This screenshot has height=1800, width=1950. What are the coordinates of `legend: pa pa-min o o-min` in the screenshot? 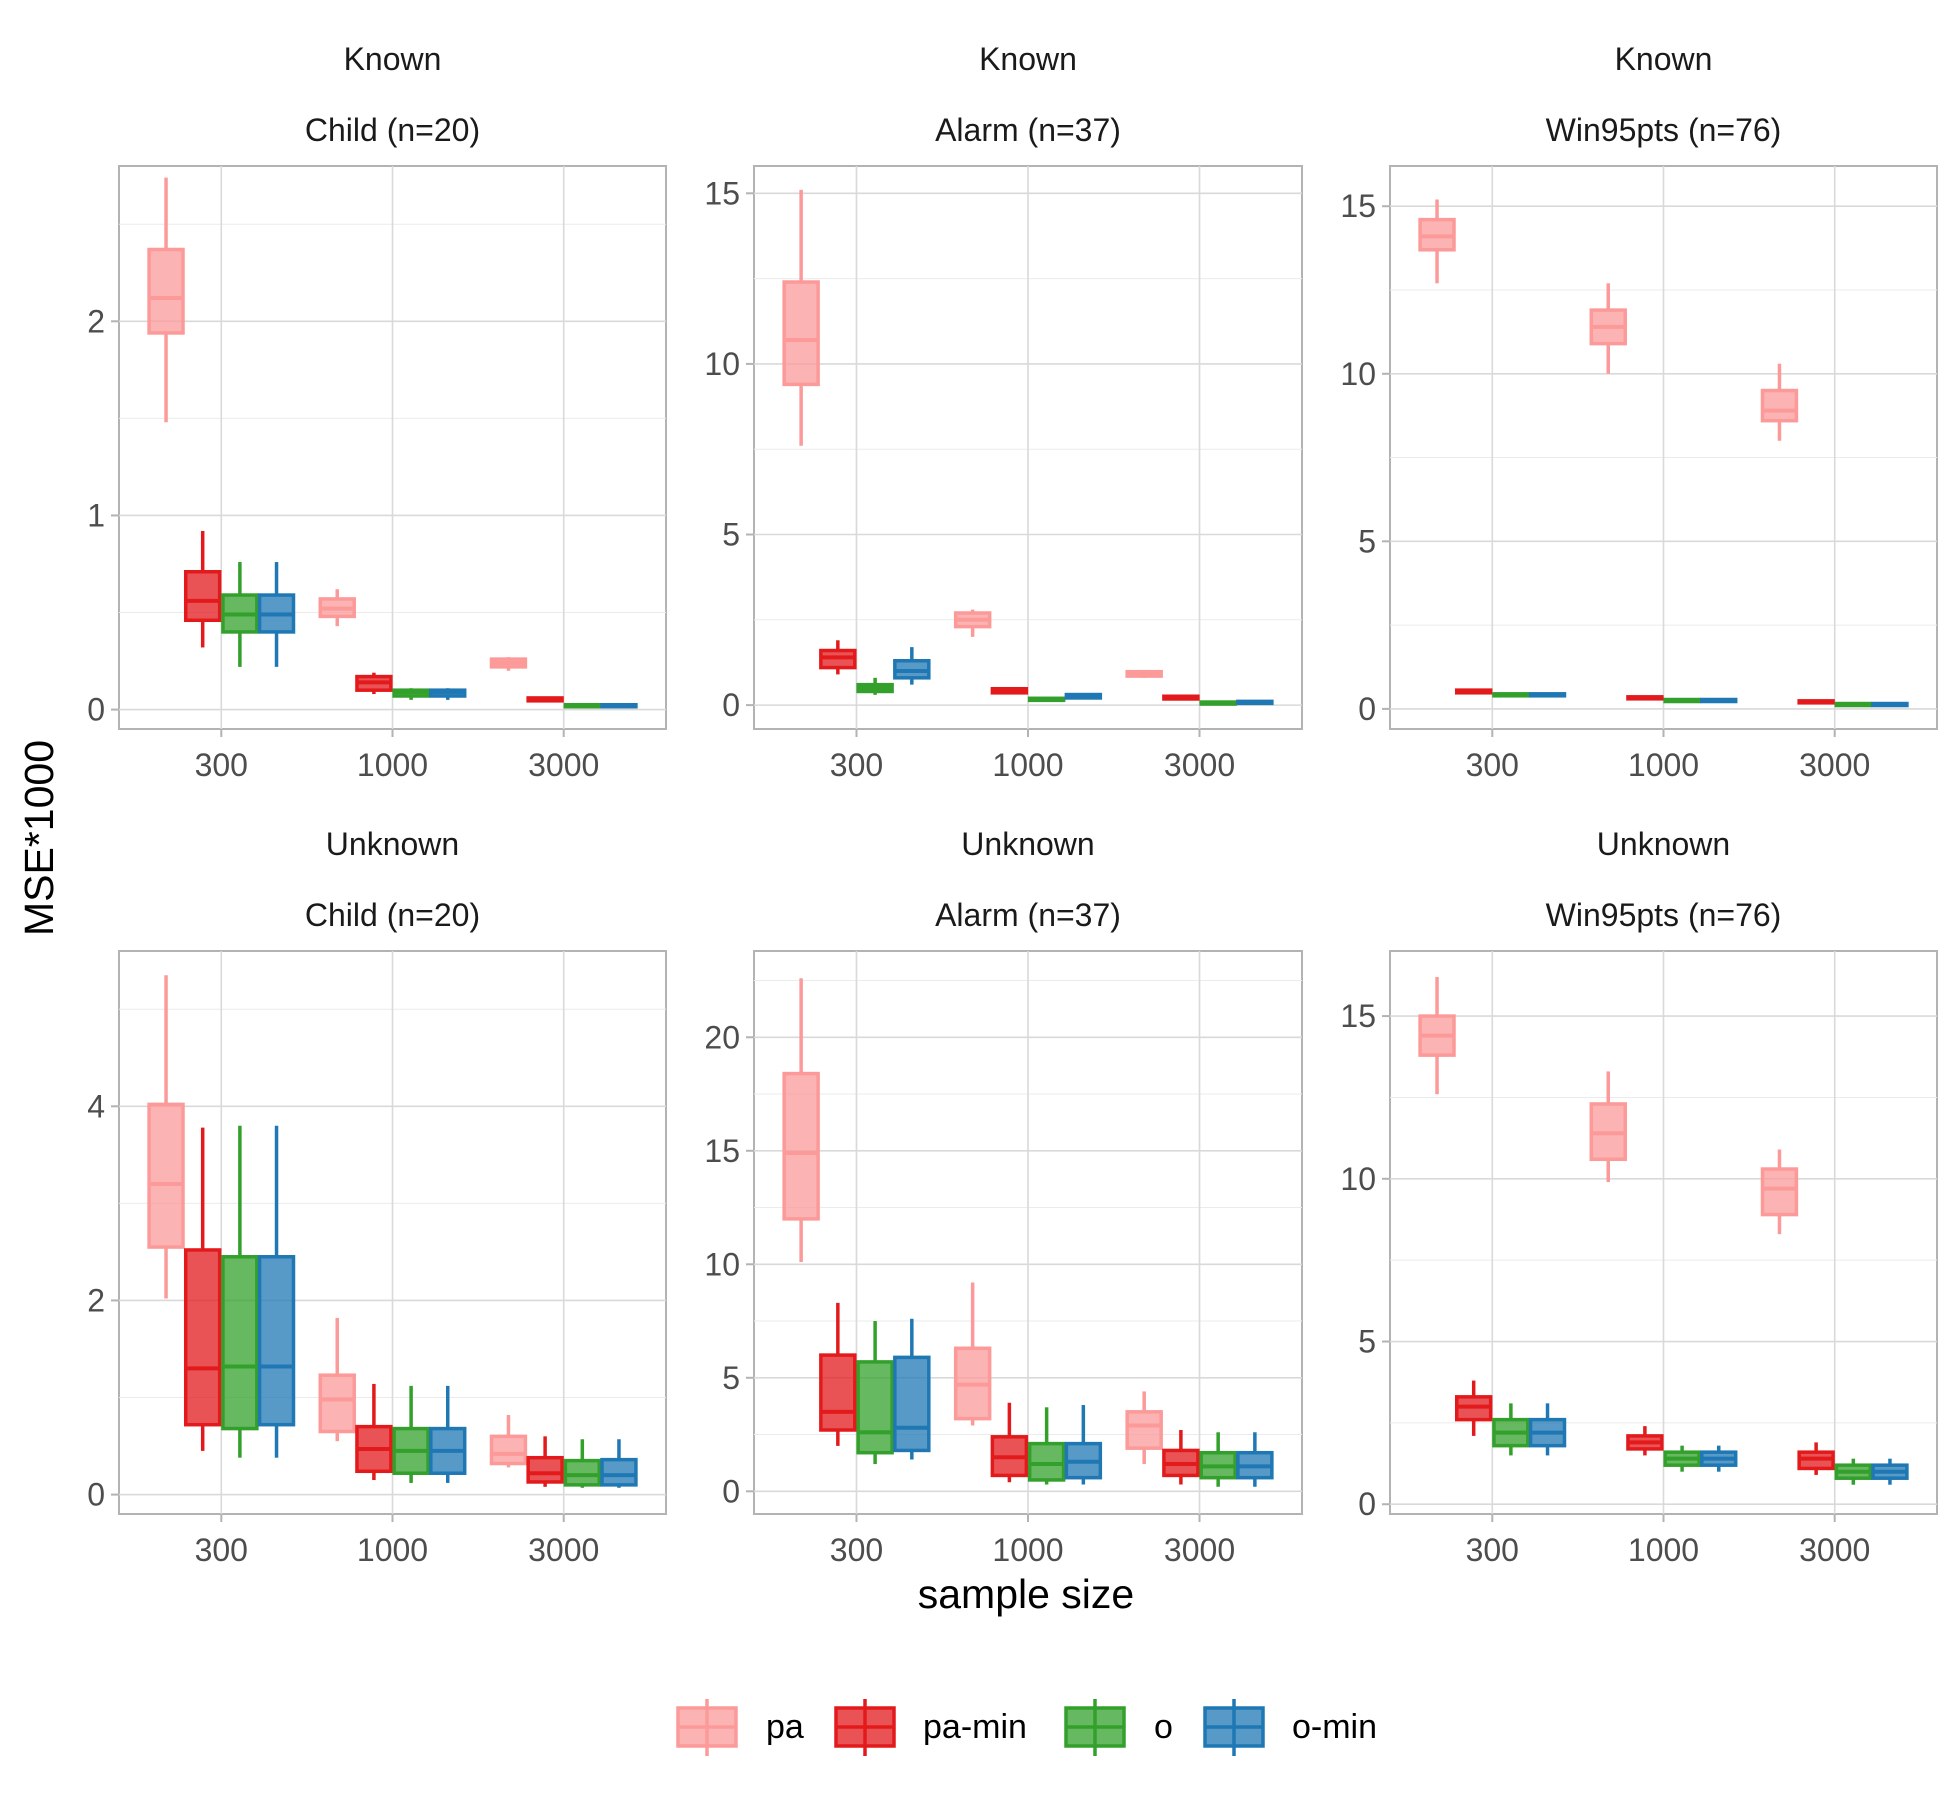 It's located at (1026, 1727).